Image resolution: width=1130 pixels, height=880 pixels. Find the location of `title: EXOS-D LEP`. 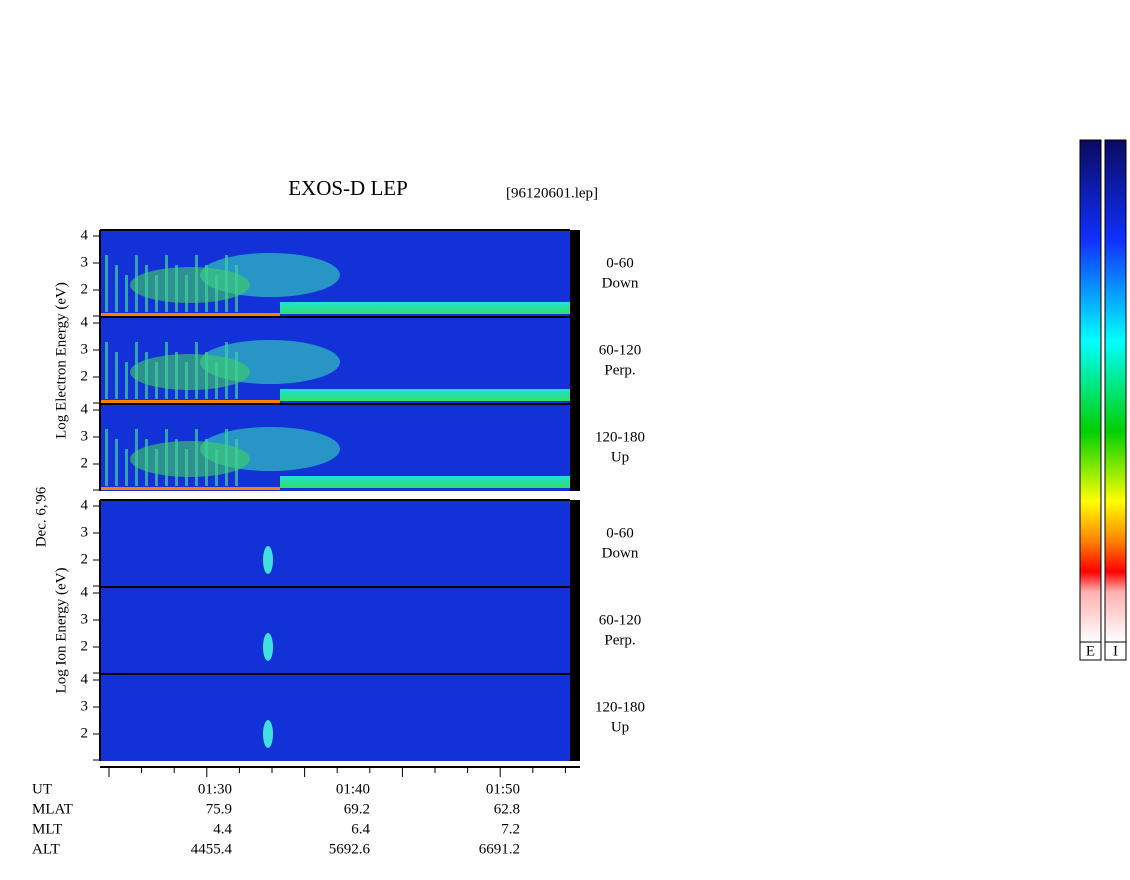

title: EXOS-D LEP is located at coordinates (348, 188).